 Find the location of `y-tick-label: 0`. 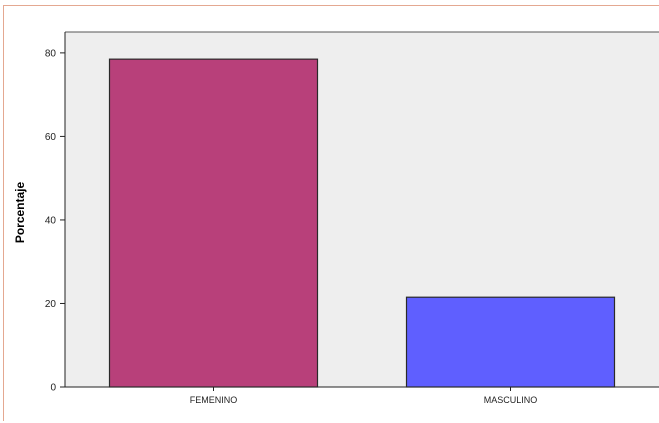

y-tick-label: 0 is located at coordinates (53, 388).